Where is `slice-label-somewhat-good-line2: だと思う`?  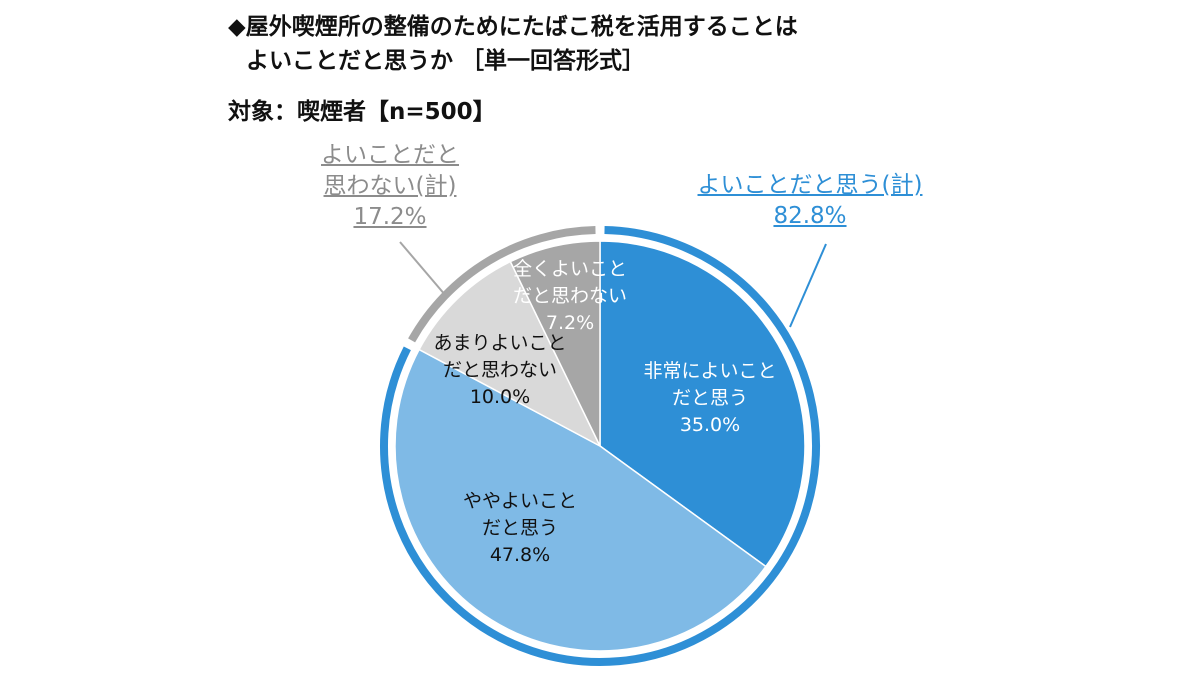 slice-label-somewhat-good-line2: だと思う is located at coordinates (519, 528).